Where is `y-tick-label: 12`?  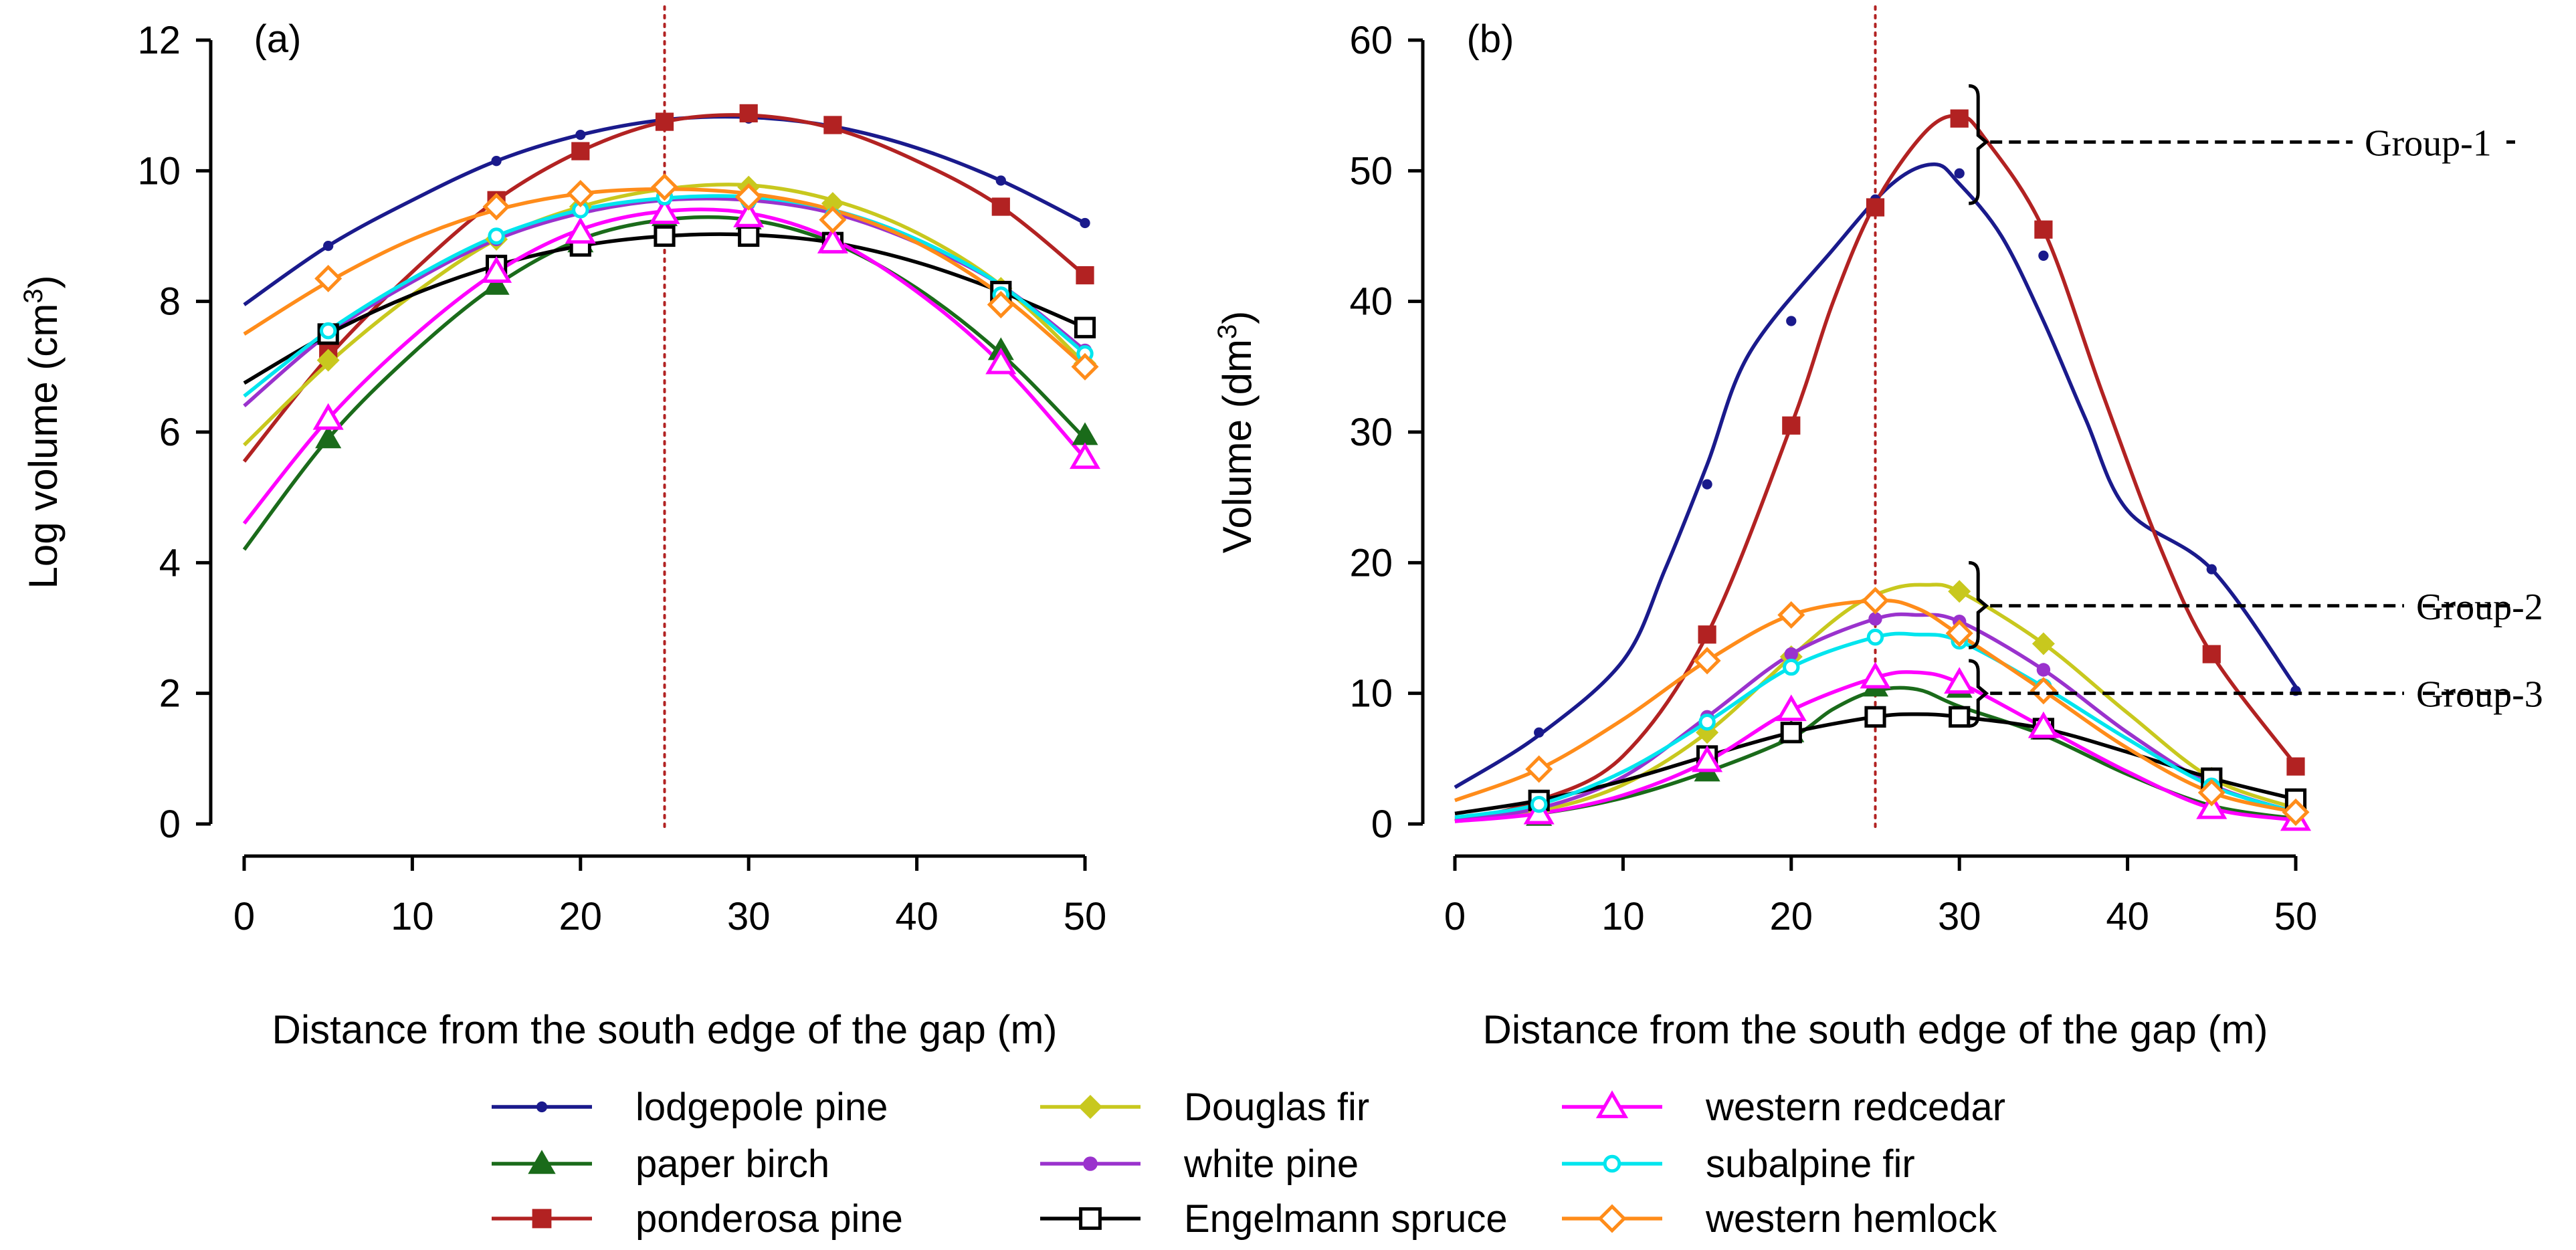 y-tick-label: 12 is located at coordinates (159, 40).